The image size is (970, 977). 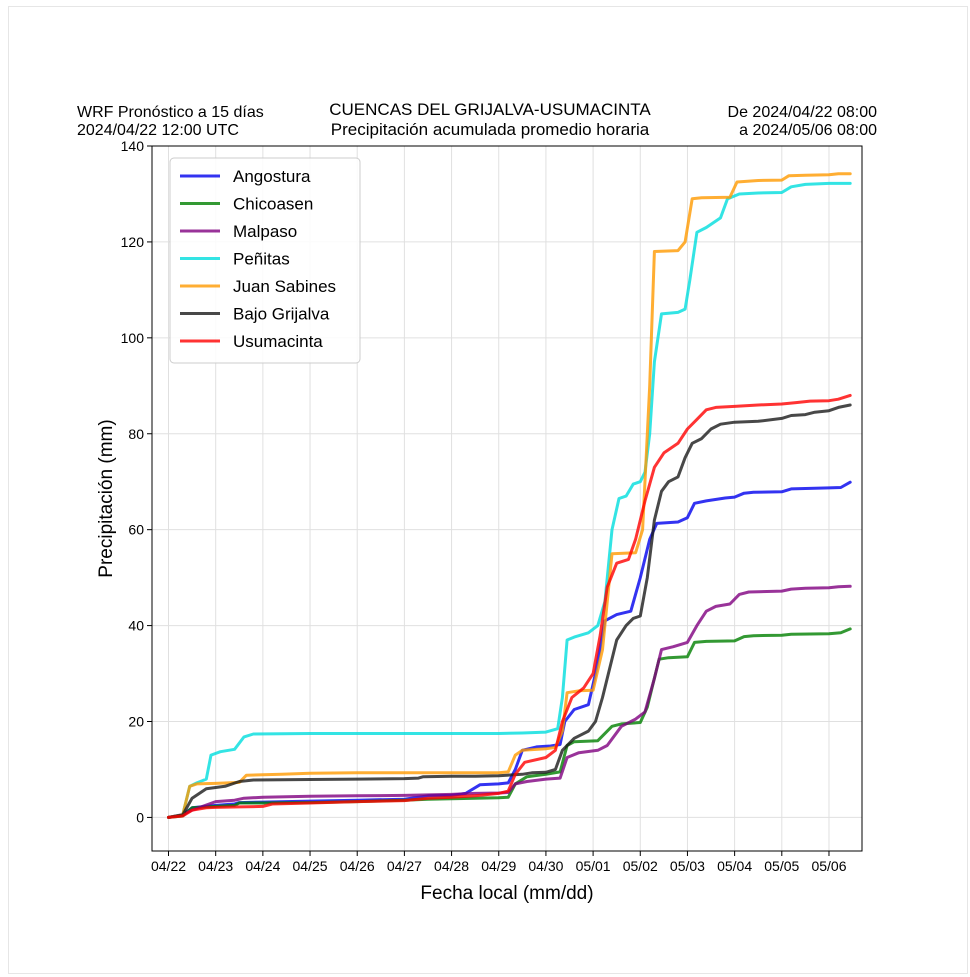 I want to click on x-tick-label: 04/27, so click(x=404, y=866).